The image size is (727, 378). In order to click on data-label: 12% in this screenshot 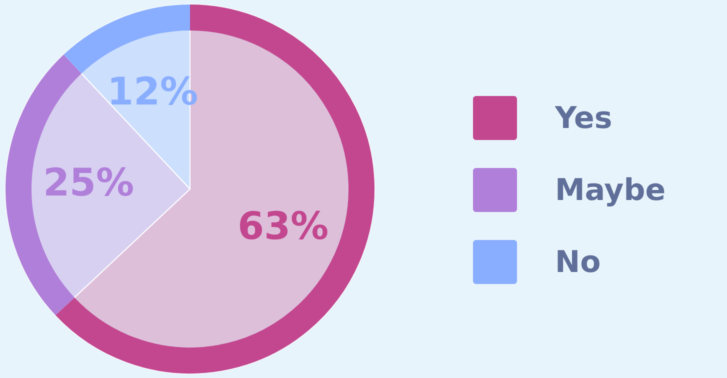, I will do `click(152, 92)`.